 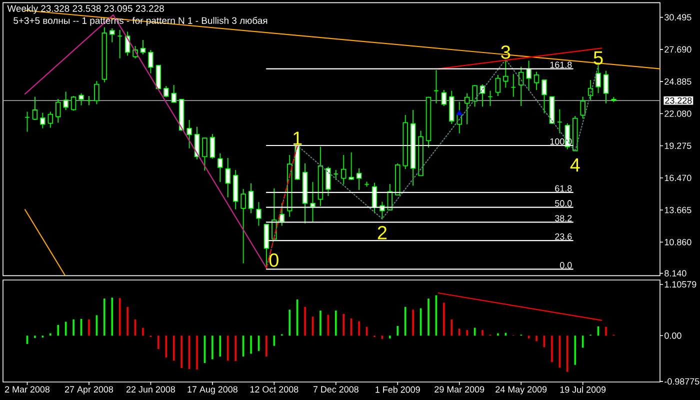 What do you see at coordinates (678, 242) in the screenshot?
I see `y-tick-label: 10.860` at bounding box center [678, 242].